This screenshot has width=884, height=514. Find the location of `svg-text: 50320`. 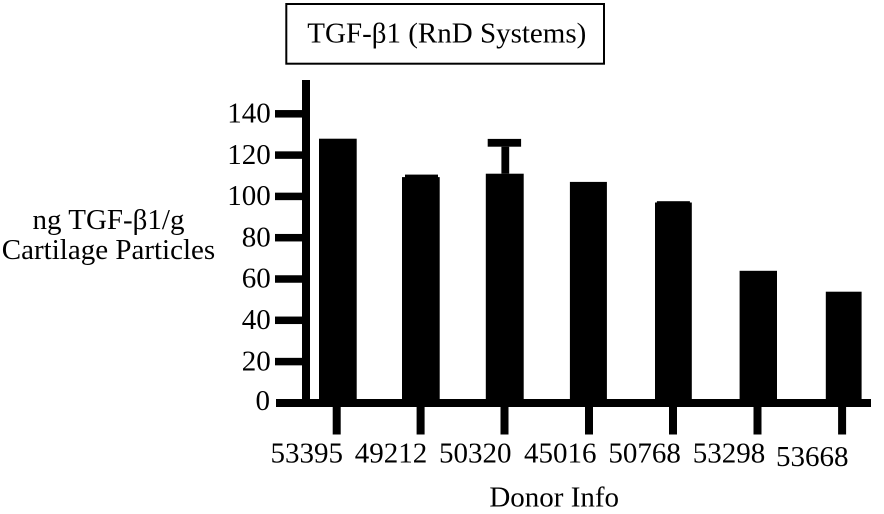

svg-text: 50320 is located at coordinates (475, 454).